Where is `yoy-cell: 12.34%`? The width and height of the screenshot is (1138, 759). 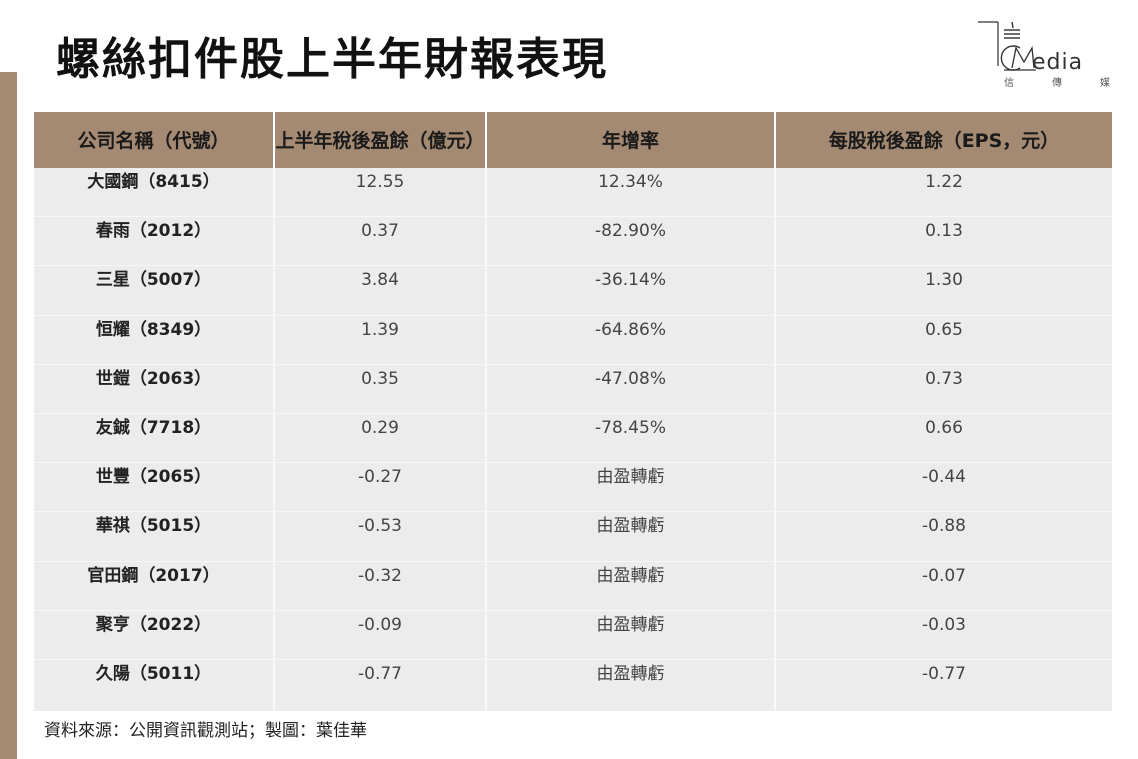 yoy-cell: 12.34% is located at coordinates (631, 192).